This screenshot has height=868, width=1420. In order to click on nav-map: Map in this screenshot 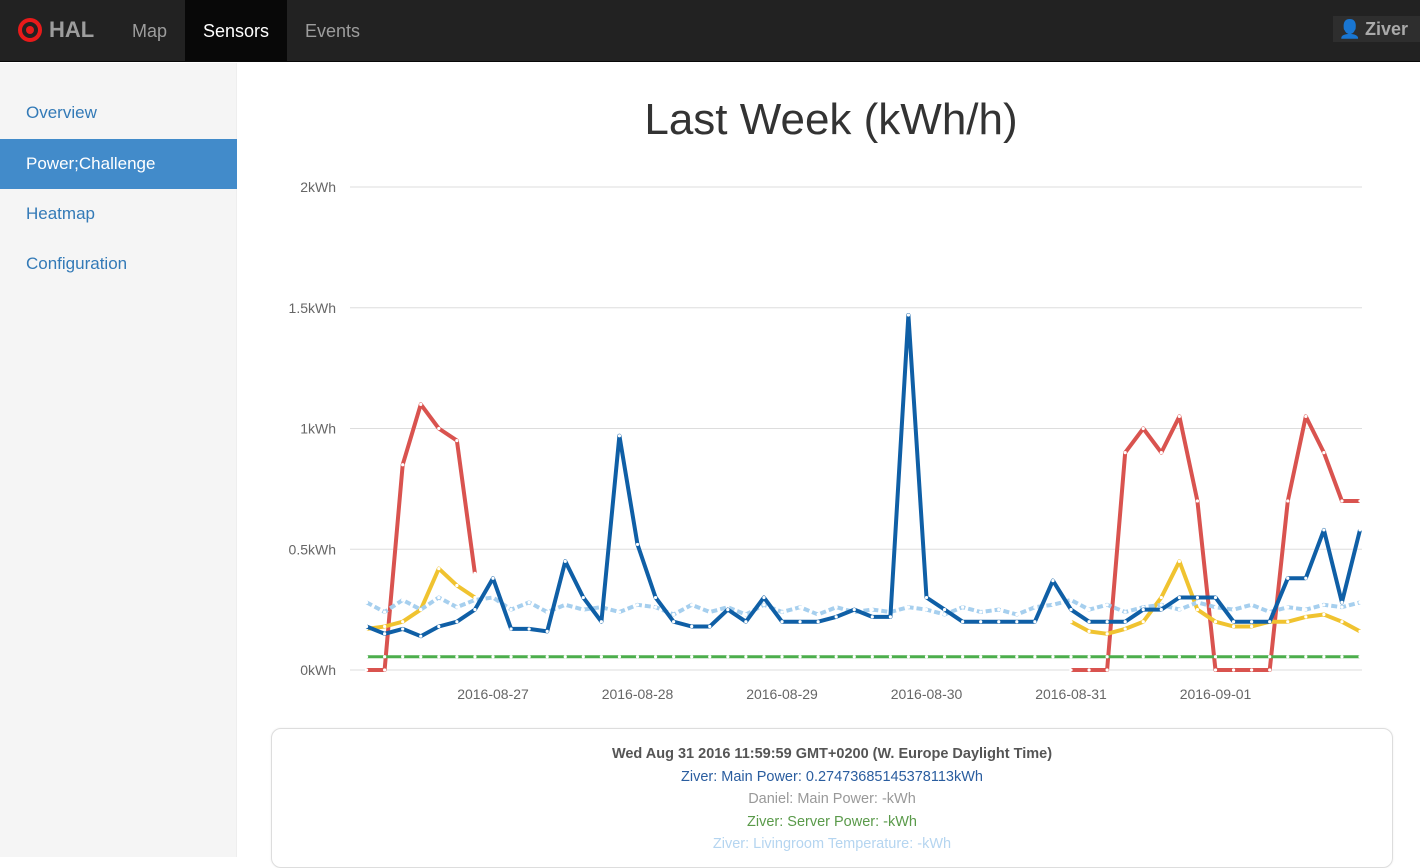, I will do `click(150, 31)`.